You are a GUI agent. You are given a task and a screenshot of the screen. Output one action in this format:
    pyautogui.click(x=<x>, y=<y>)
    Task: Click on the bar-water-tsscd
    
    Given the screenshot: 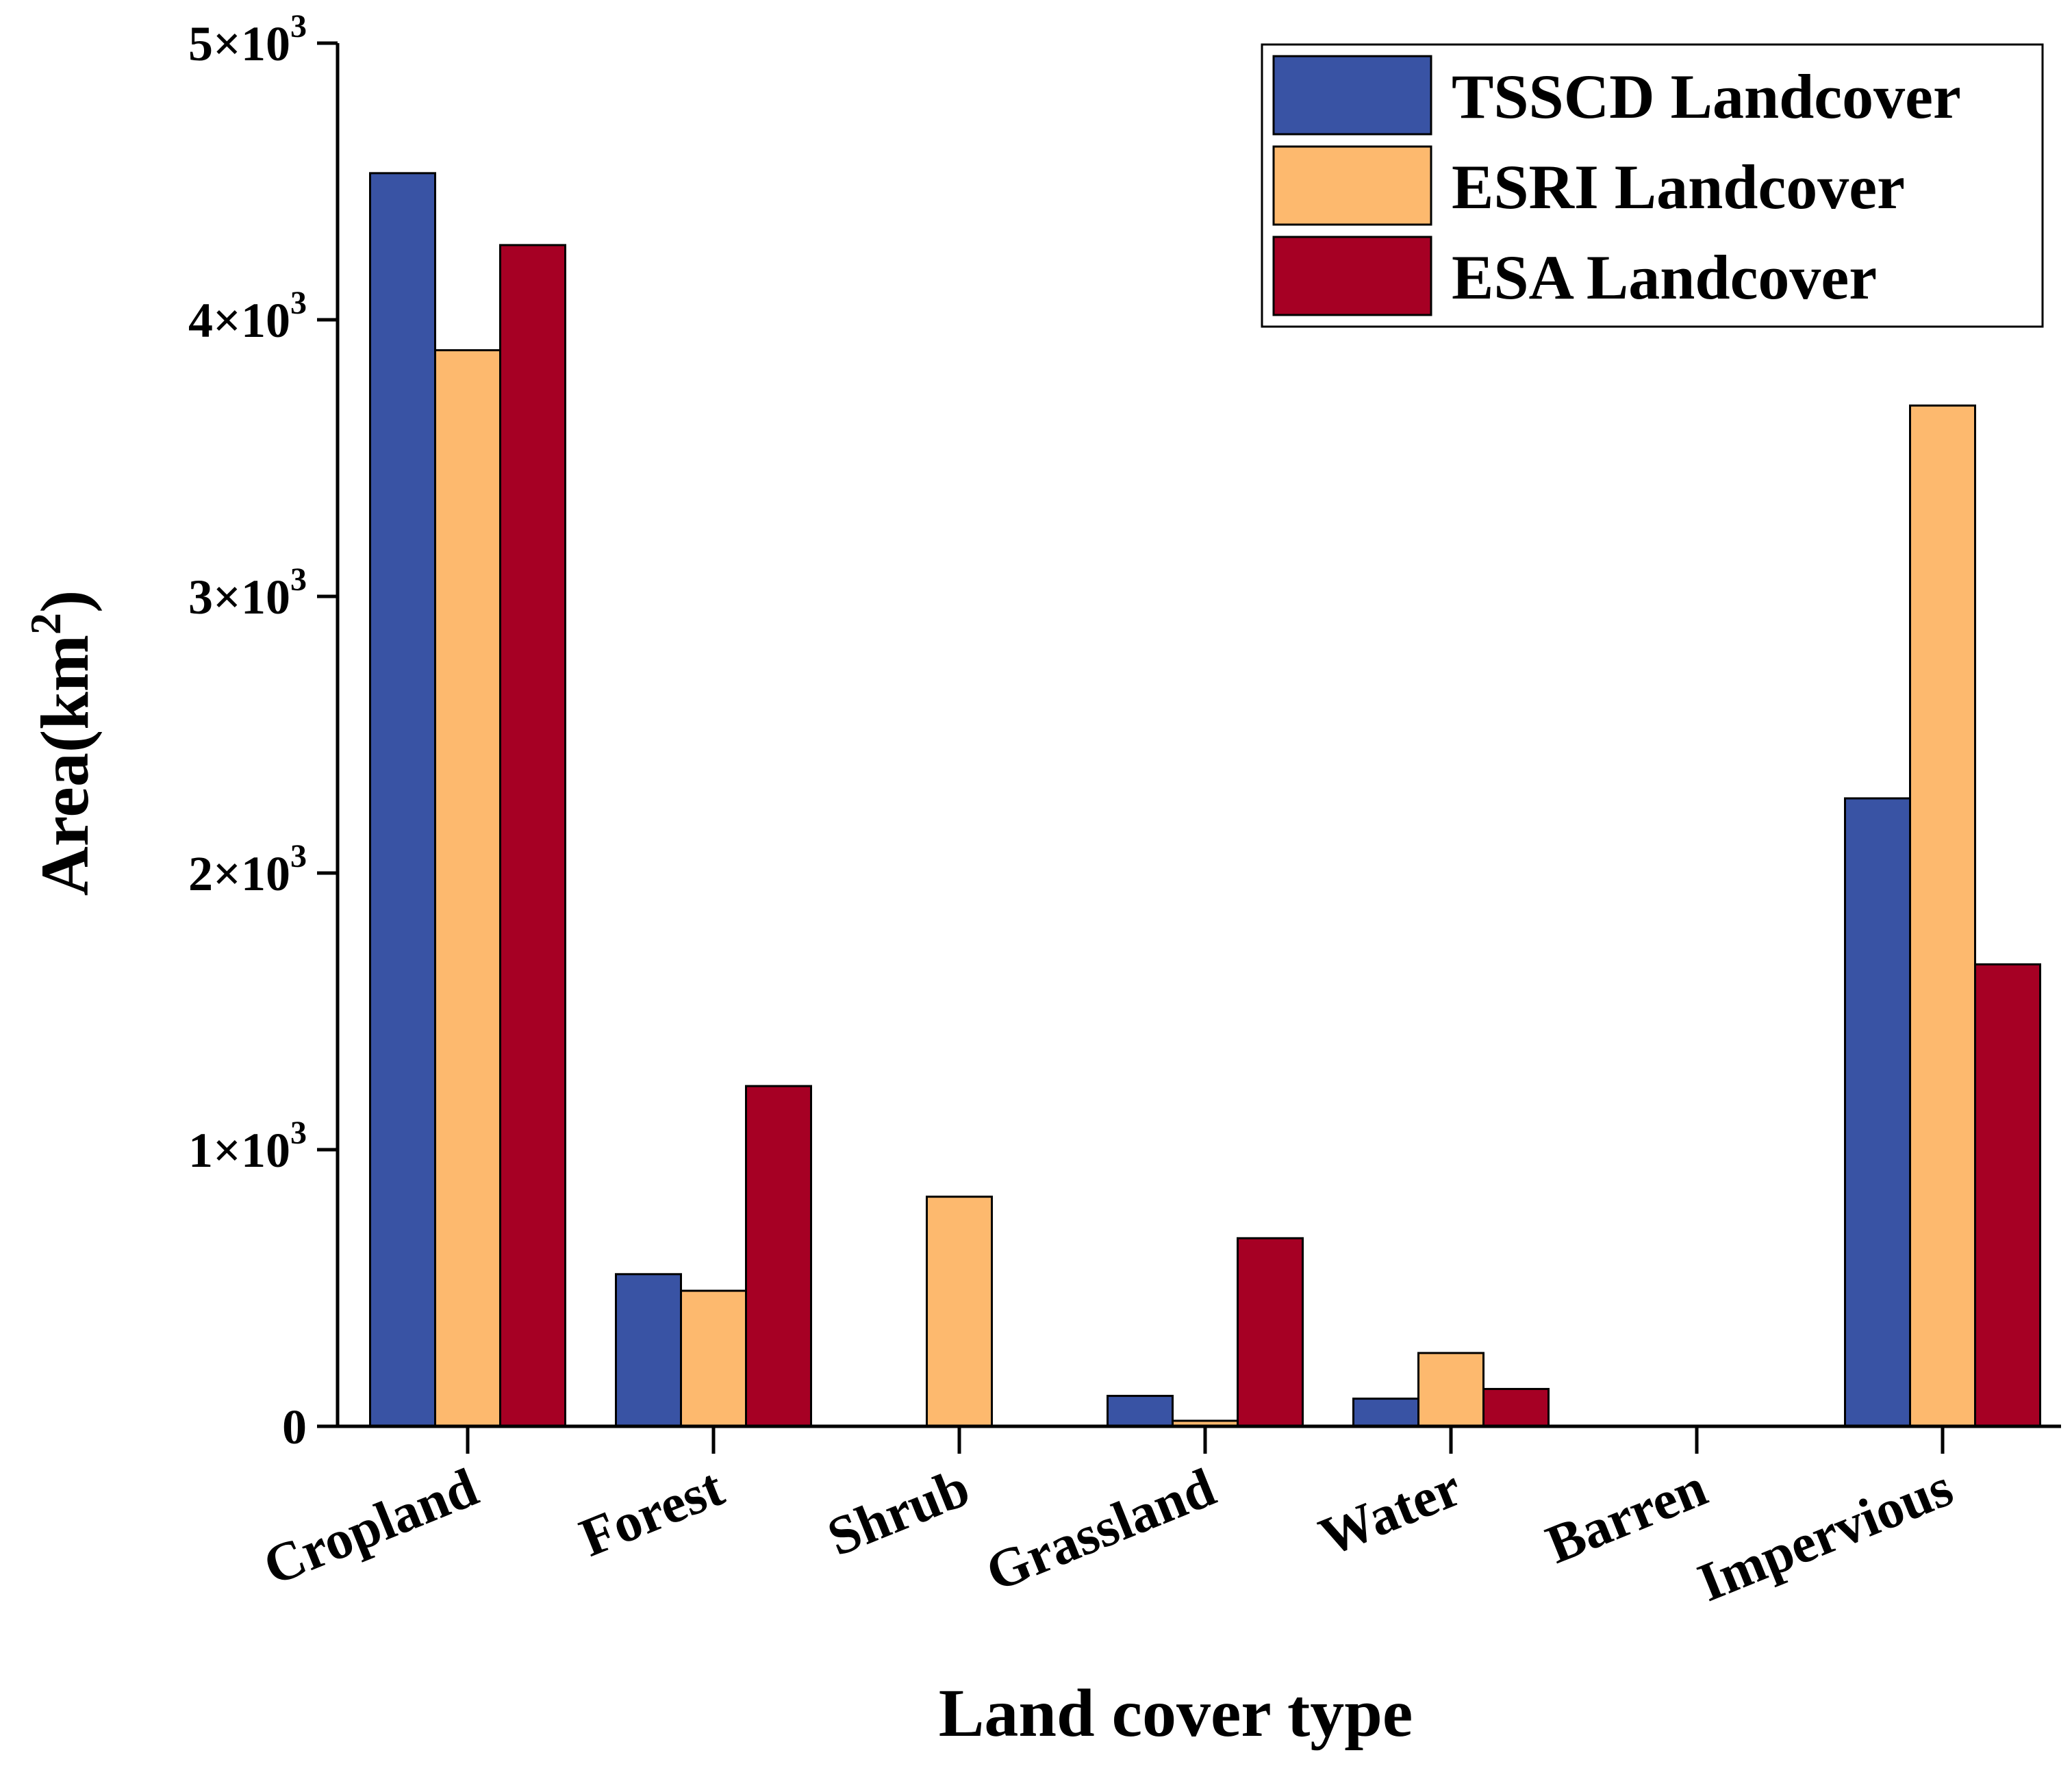 What is the action you would take?
    pyautogui.click(x=1385, y=1413)
    